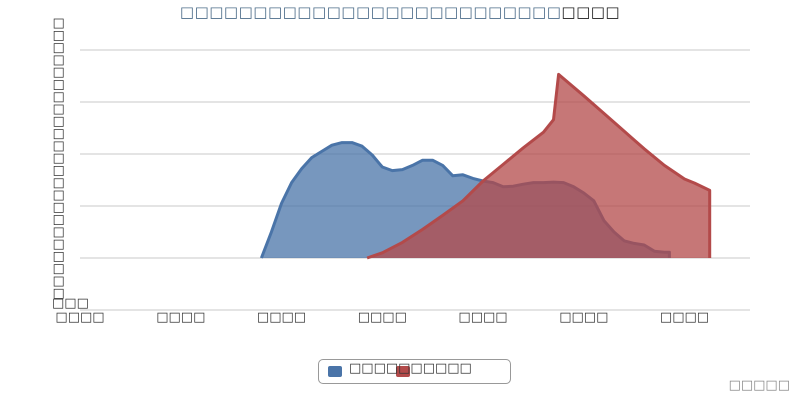 This screenshot has width=800, height=400. Describe the element at coordinates (70, 303) in the screenshot. I see `y-unit-label: □□□` at that location.